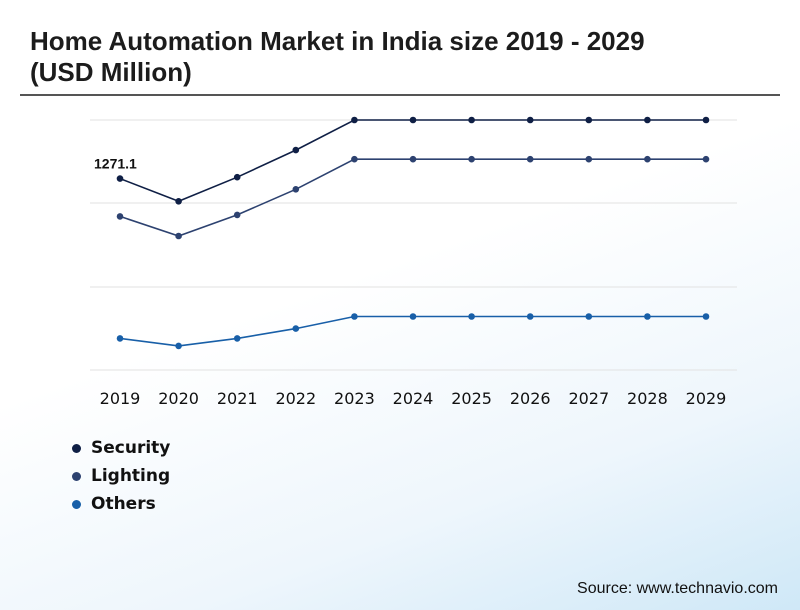  Describe the element at coordinates (647, 159) in the screenshot. I see `data-point-lighting-2028` at that location.